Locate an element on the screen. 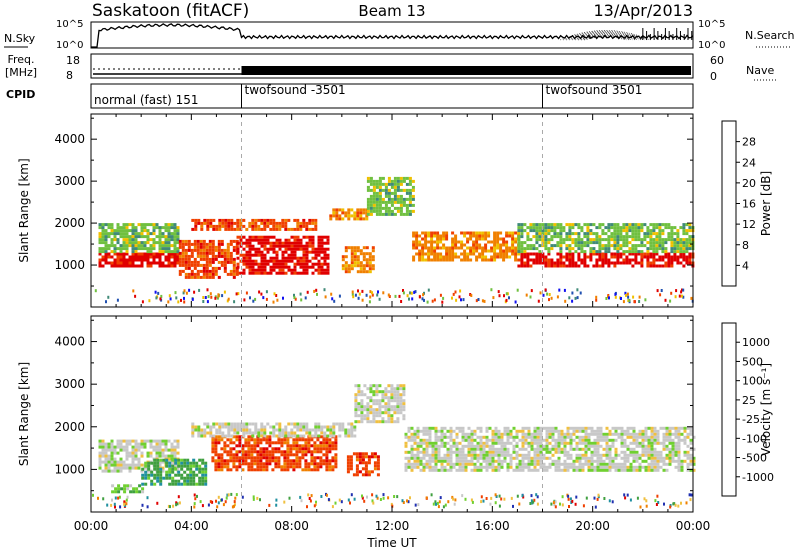 This screenshot has width=800, height=554. nsearch-trace-arc is located at coordinates (605, 37).